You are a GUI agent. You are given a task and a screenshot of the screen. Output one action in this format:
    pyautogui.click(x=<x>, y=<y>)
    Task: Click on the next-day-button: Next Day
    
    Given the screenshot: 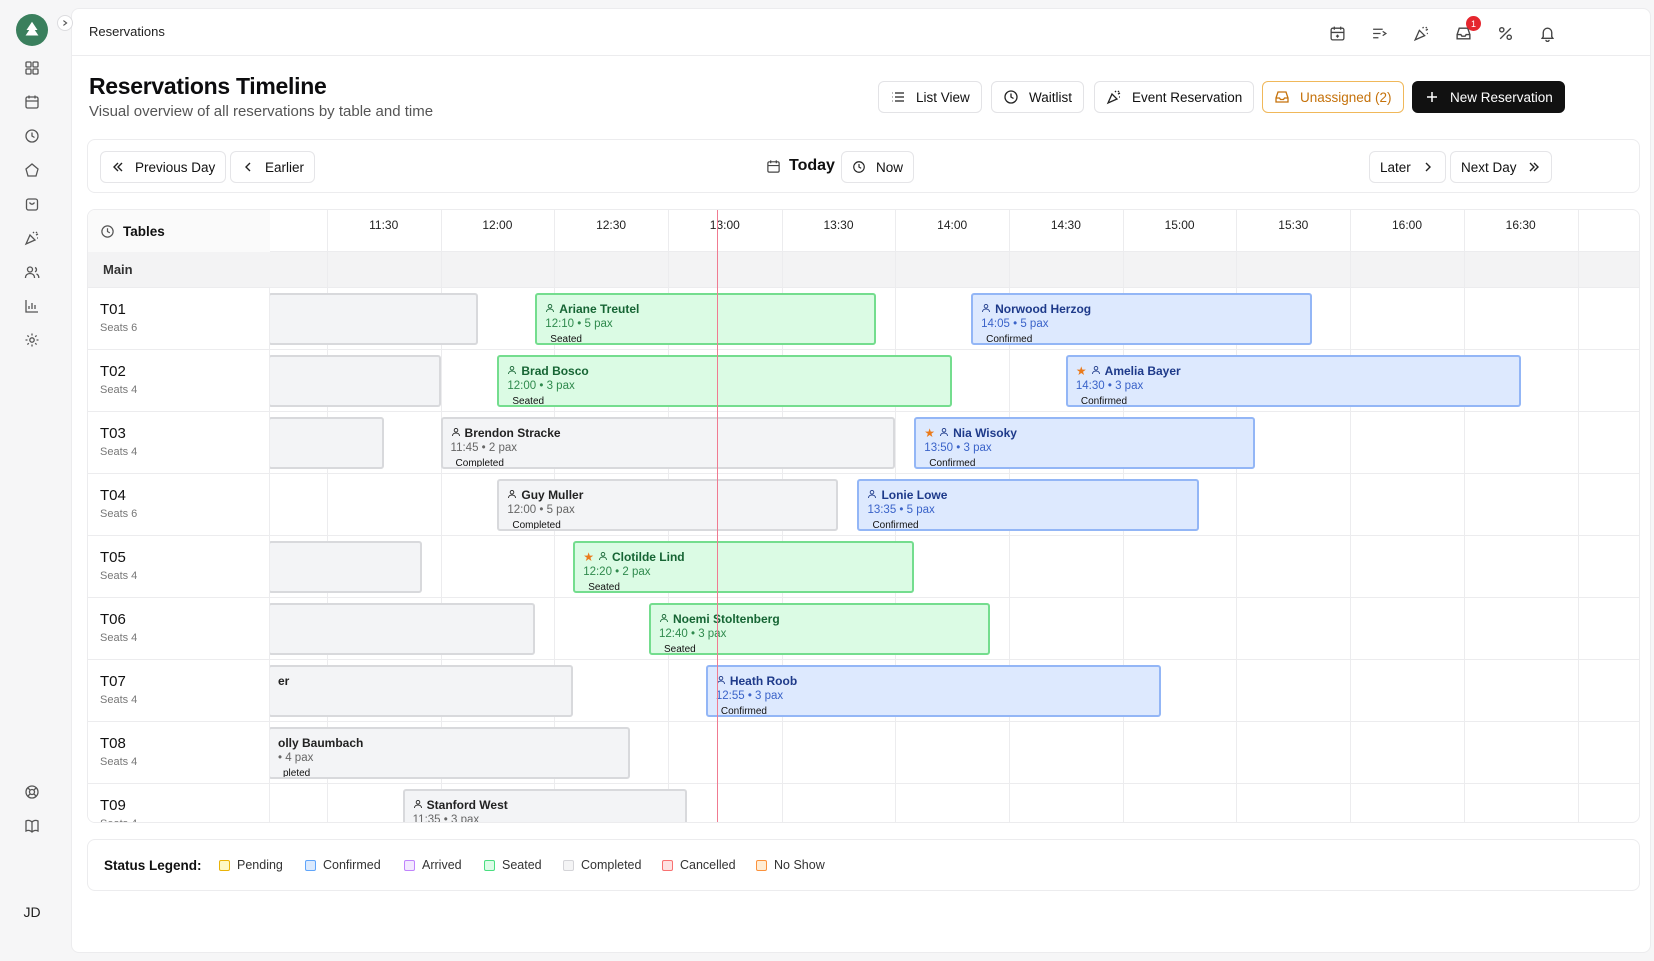 What is the action you would take?
    pyautogui.click(x=1501, y=167)
    